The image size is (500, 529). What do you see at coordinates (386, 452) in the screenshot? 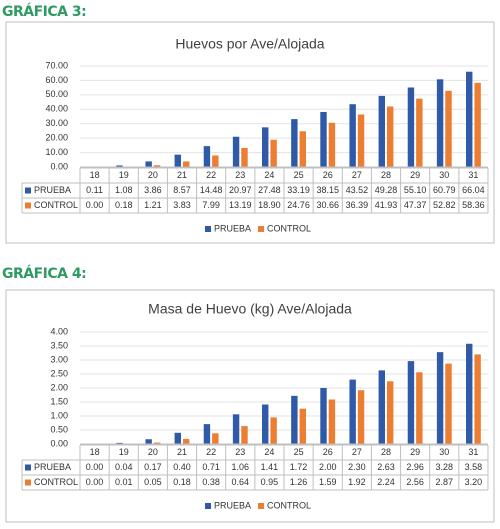
I see `x-tick-label: 28` at bounding box center [386, 452].